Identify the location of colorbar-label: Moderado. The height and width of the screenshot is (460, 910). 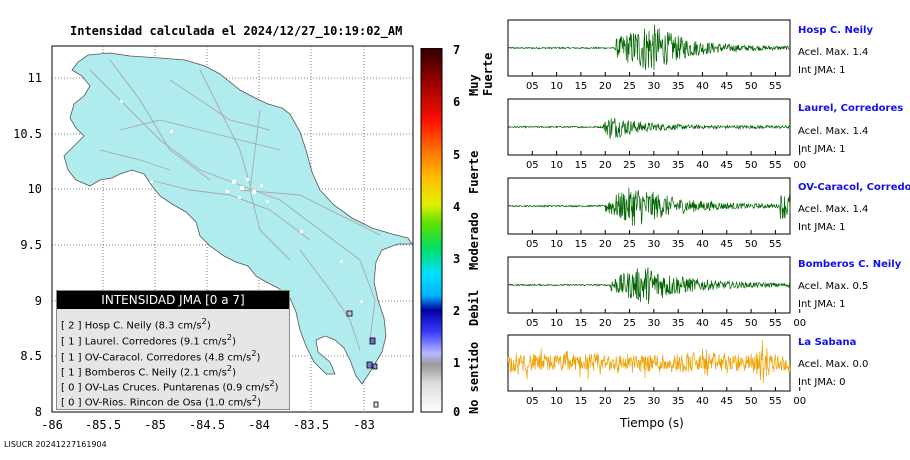
(474, 241).